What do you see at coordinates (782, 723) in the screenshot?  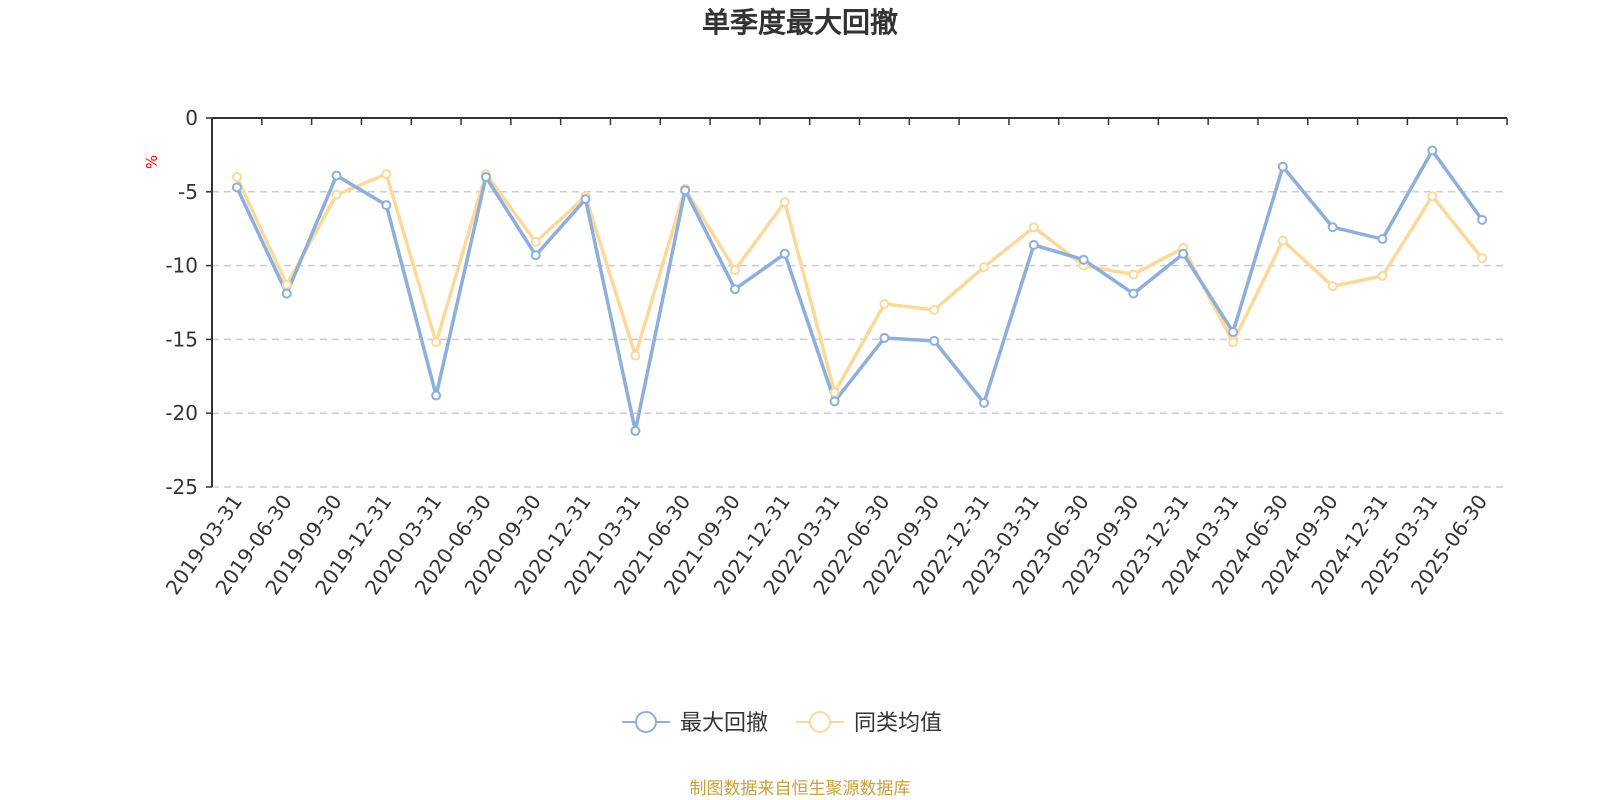 I see `legend: 最大回撤 同类均值` at bounding box center [782, 723].